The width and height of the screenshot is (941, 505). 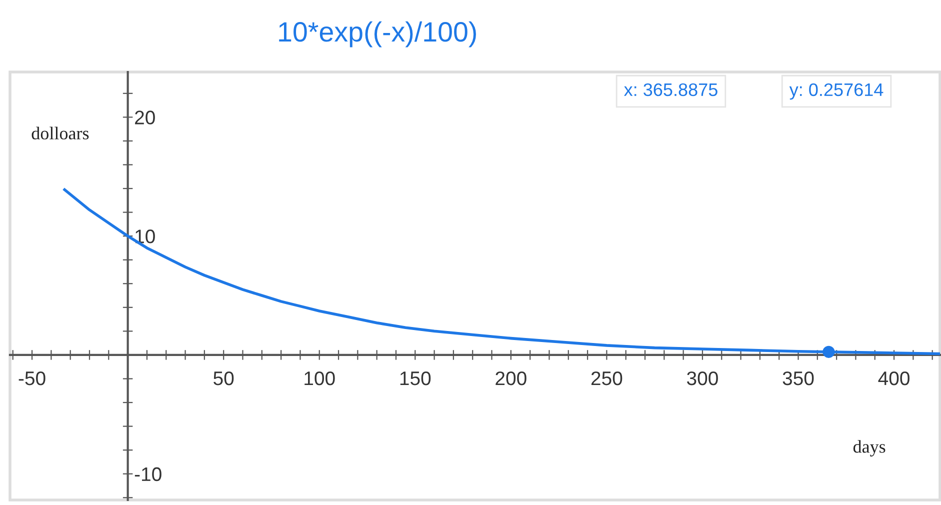 I want to click on y-tick-label: 20, so click(x=145, y=117).